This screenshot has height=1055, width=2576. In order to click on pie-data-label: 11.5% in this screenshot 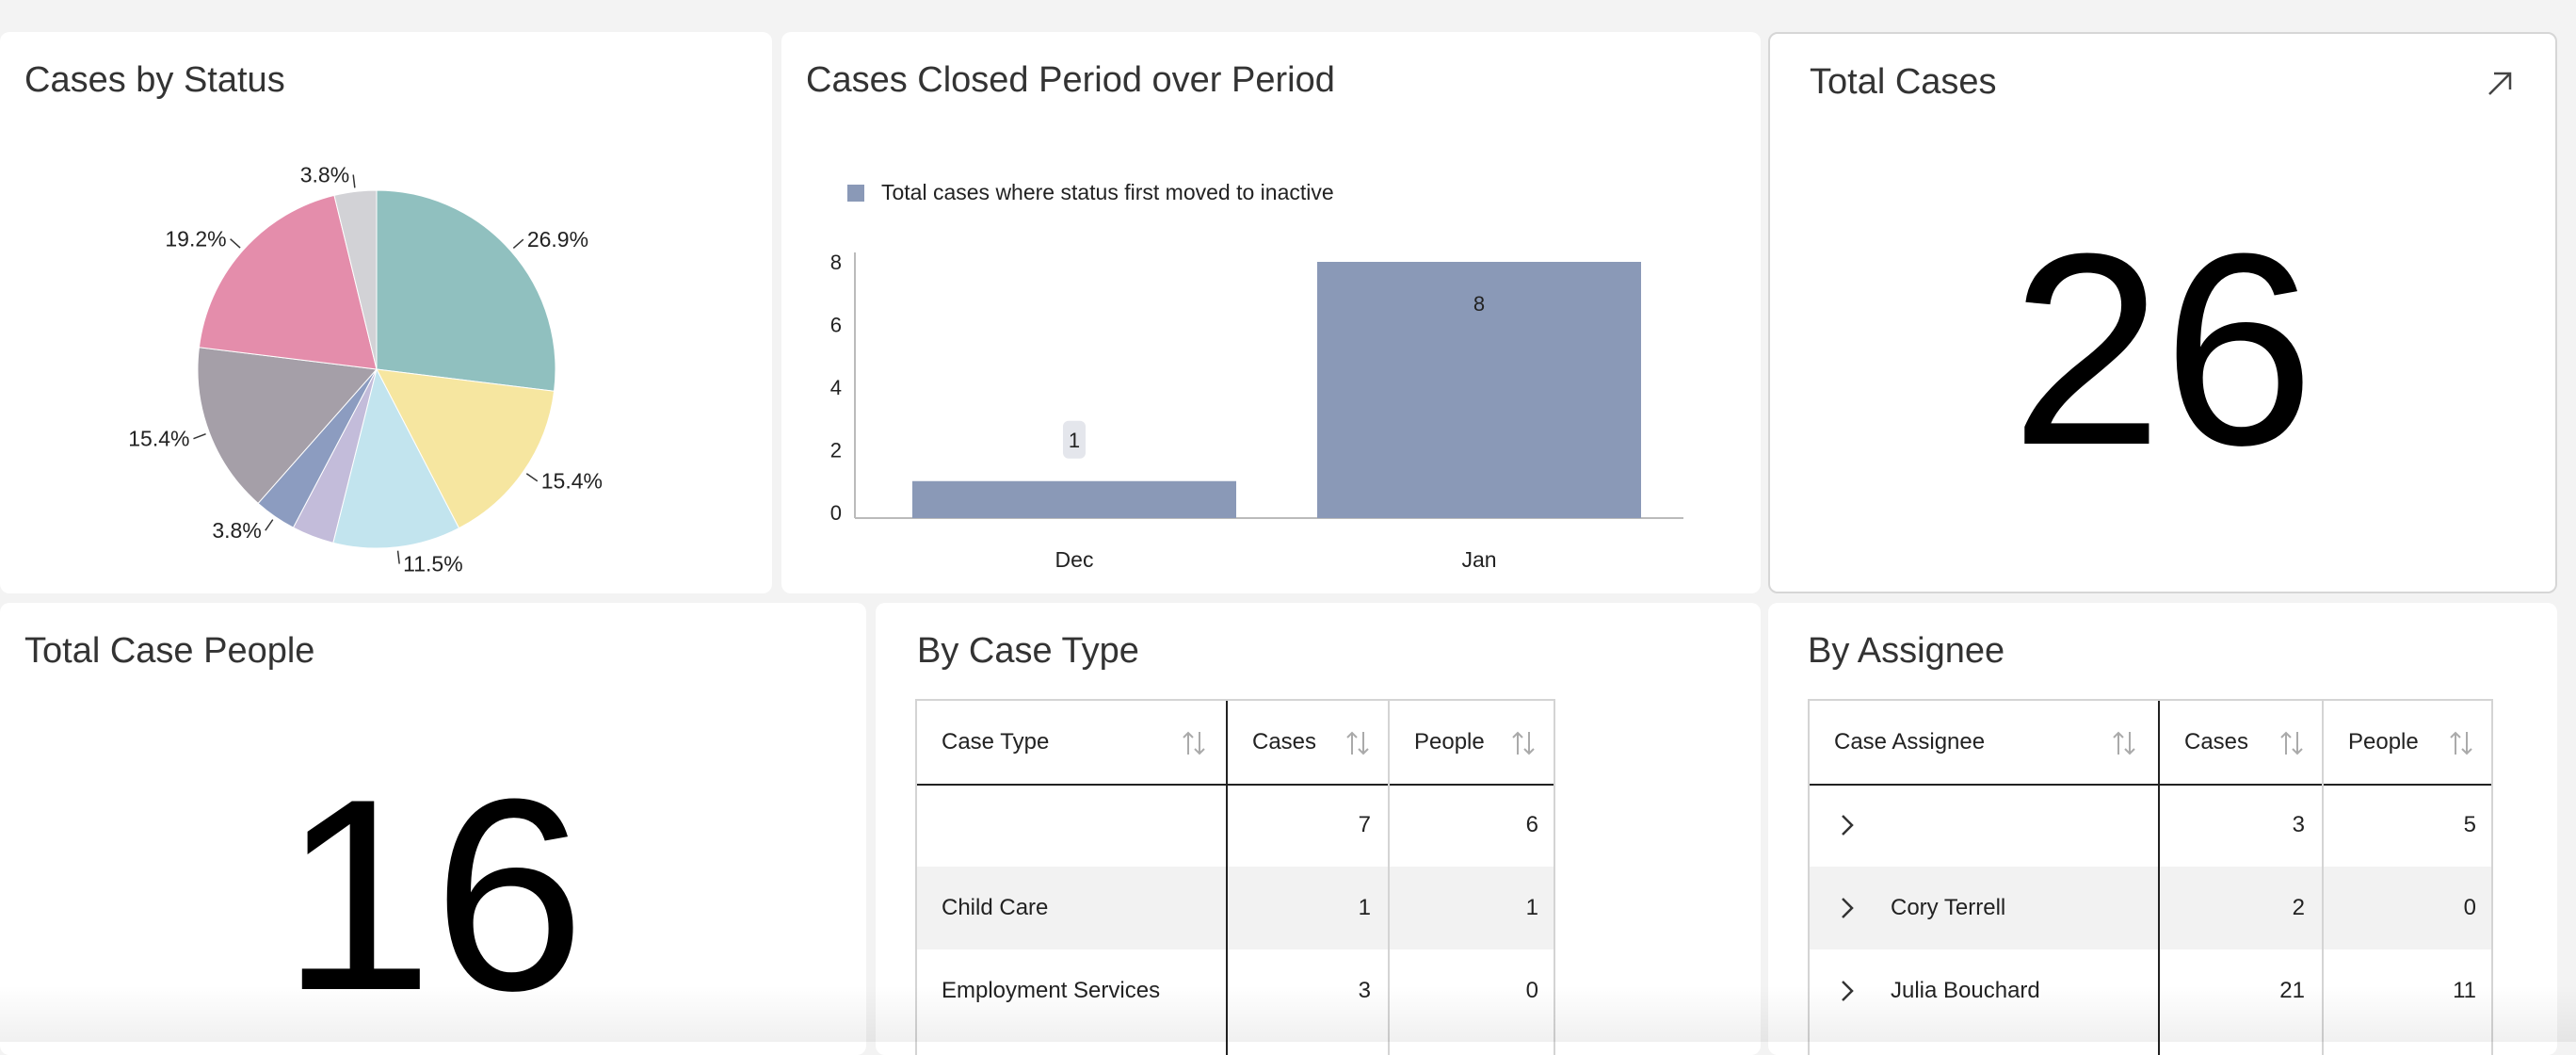, I will do `click(433, 564)`.